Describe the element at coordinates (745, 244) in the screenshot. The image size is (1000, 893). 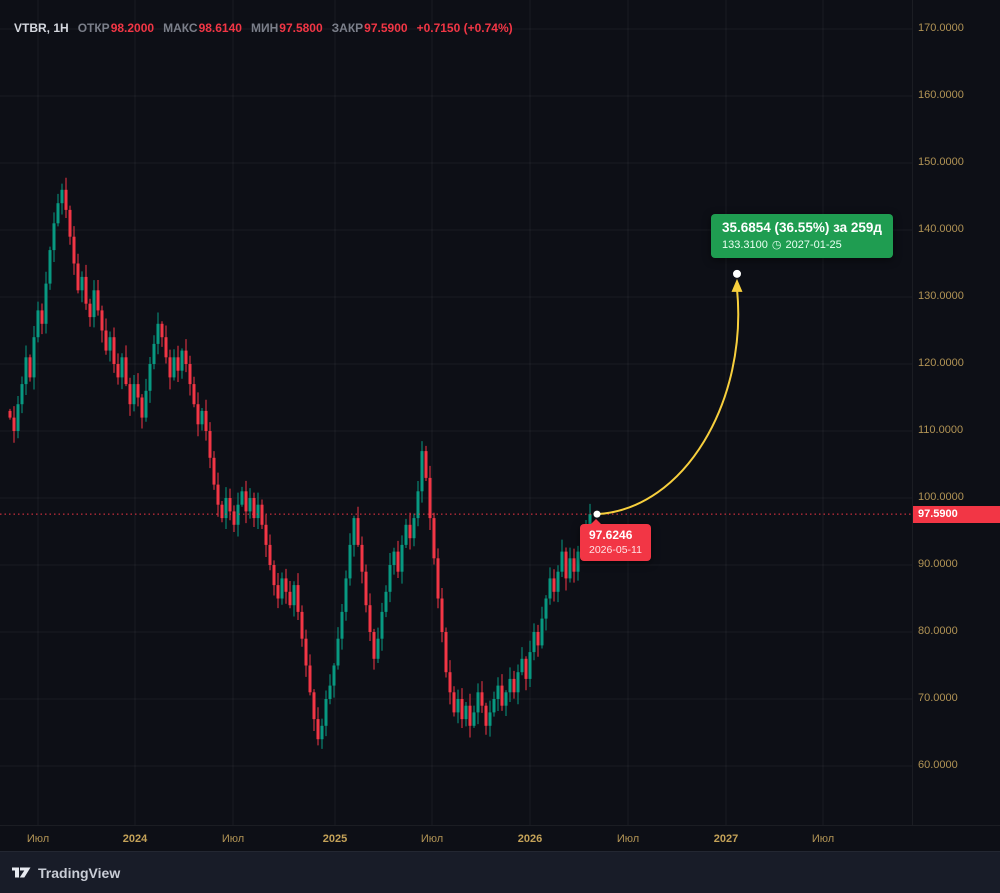
I see `projection-target-price: 133.3100` at that location.